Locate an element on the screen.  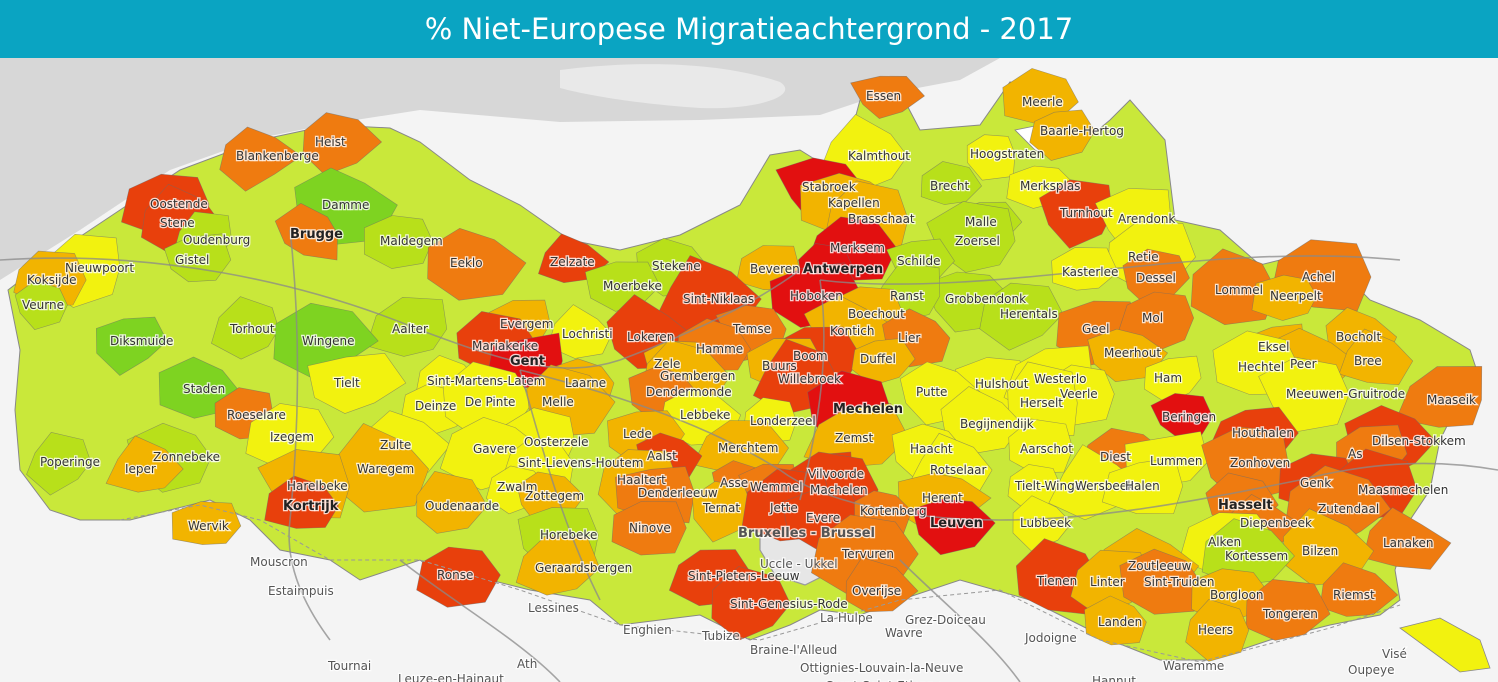
municipality-bree is located at coordinates (1376, 357).